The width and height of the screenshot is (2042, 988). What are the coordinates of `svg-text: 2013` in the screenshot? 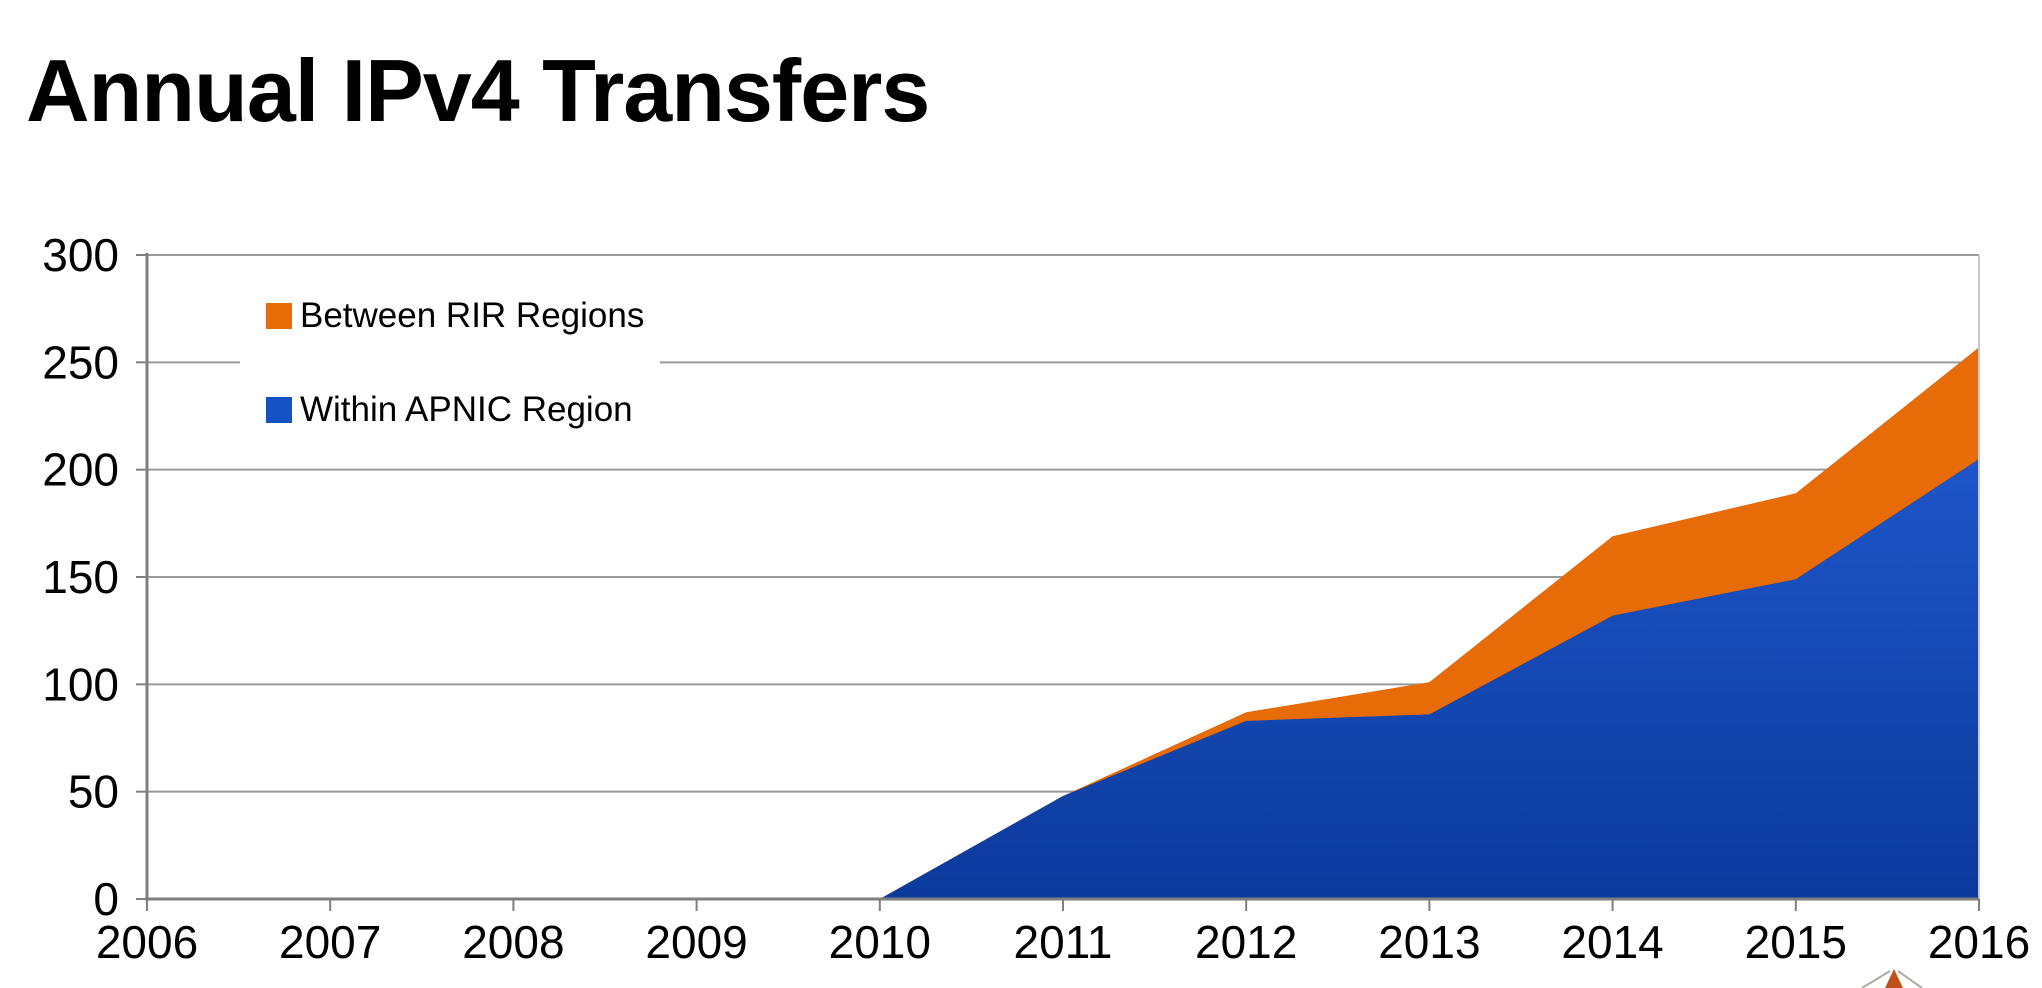 It's located at (1429, 942).